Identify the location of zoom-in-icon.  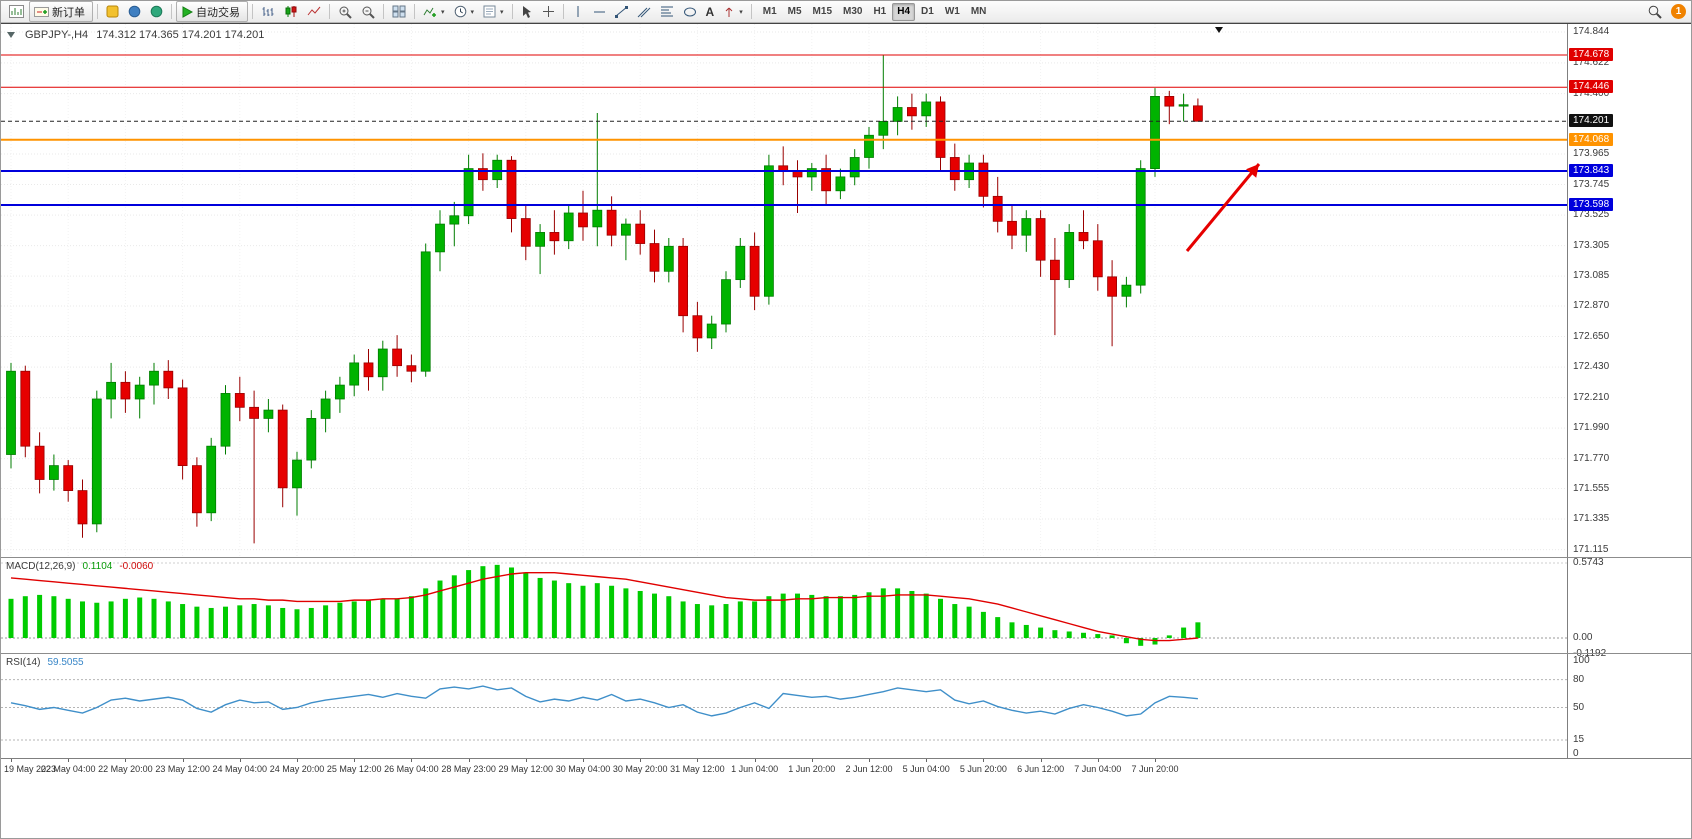
(345, 12).